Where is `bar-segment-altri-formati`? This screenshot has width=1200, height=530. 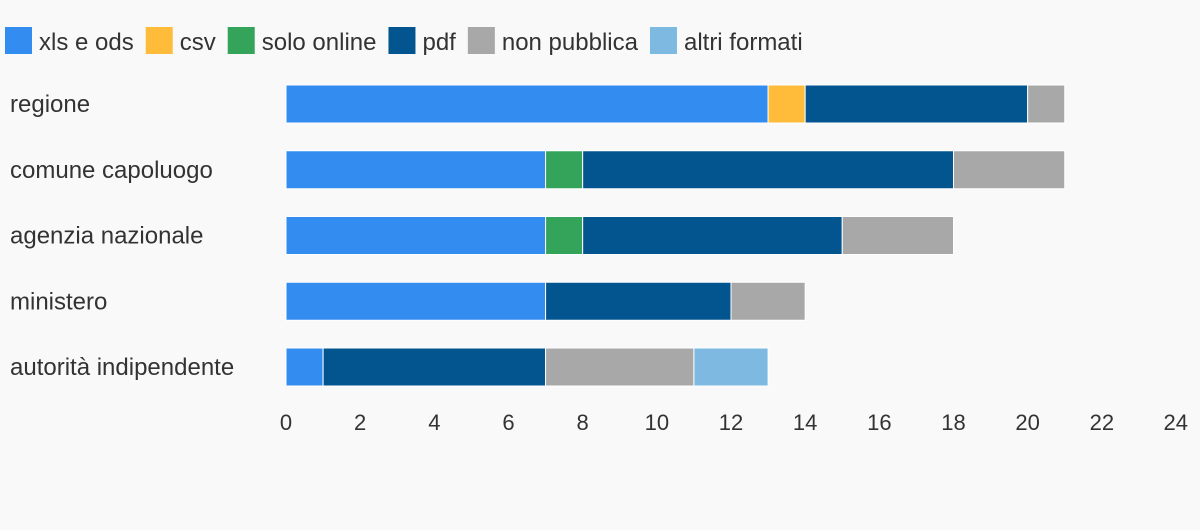
bar-segment-altri-formati is located at coordinates (731, 367).